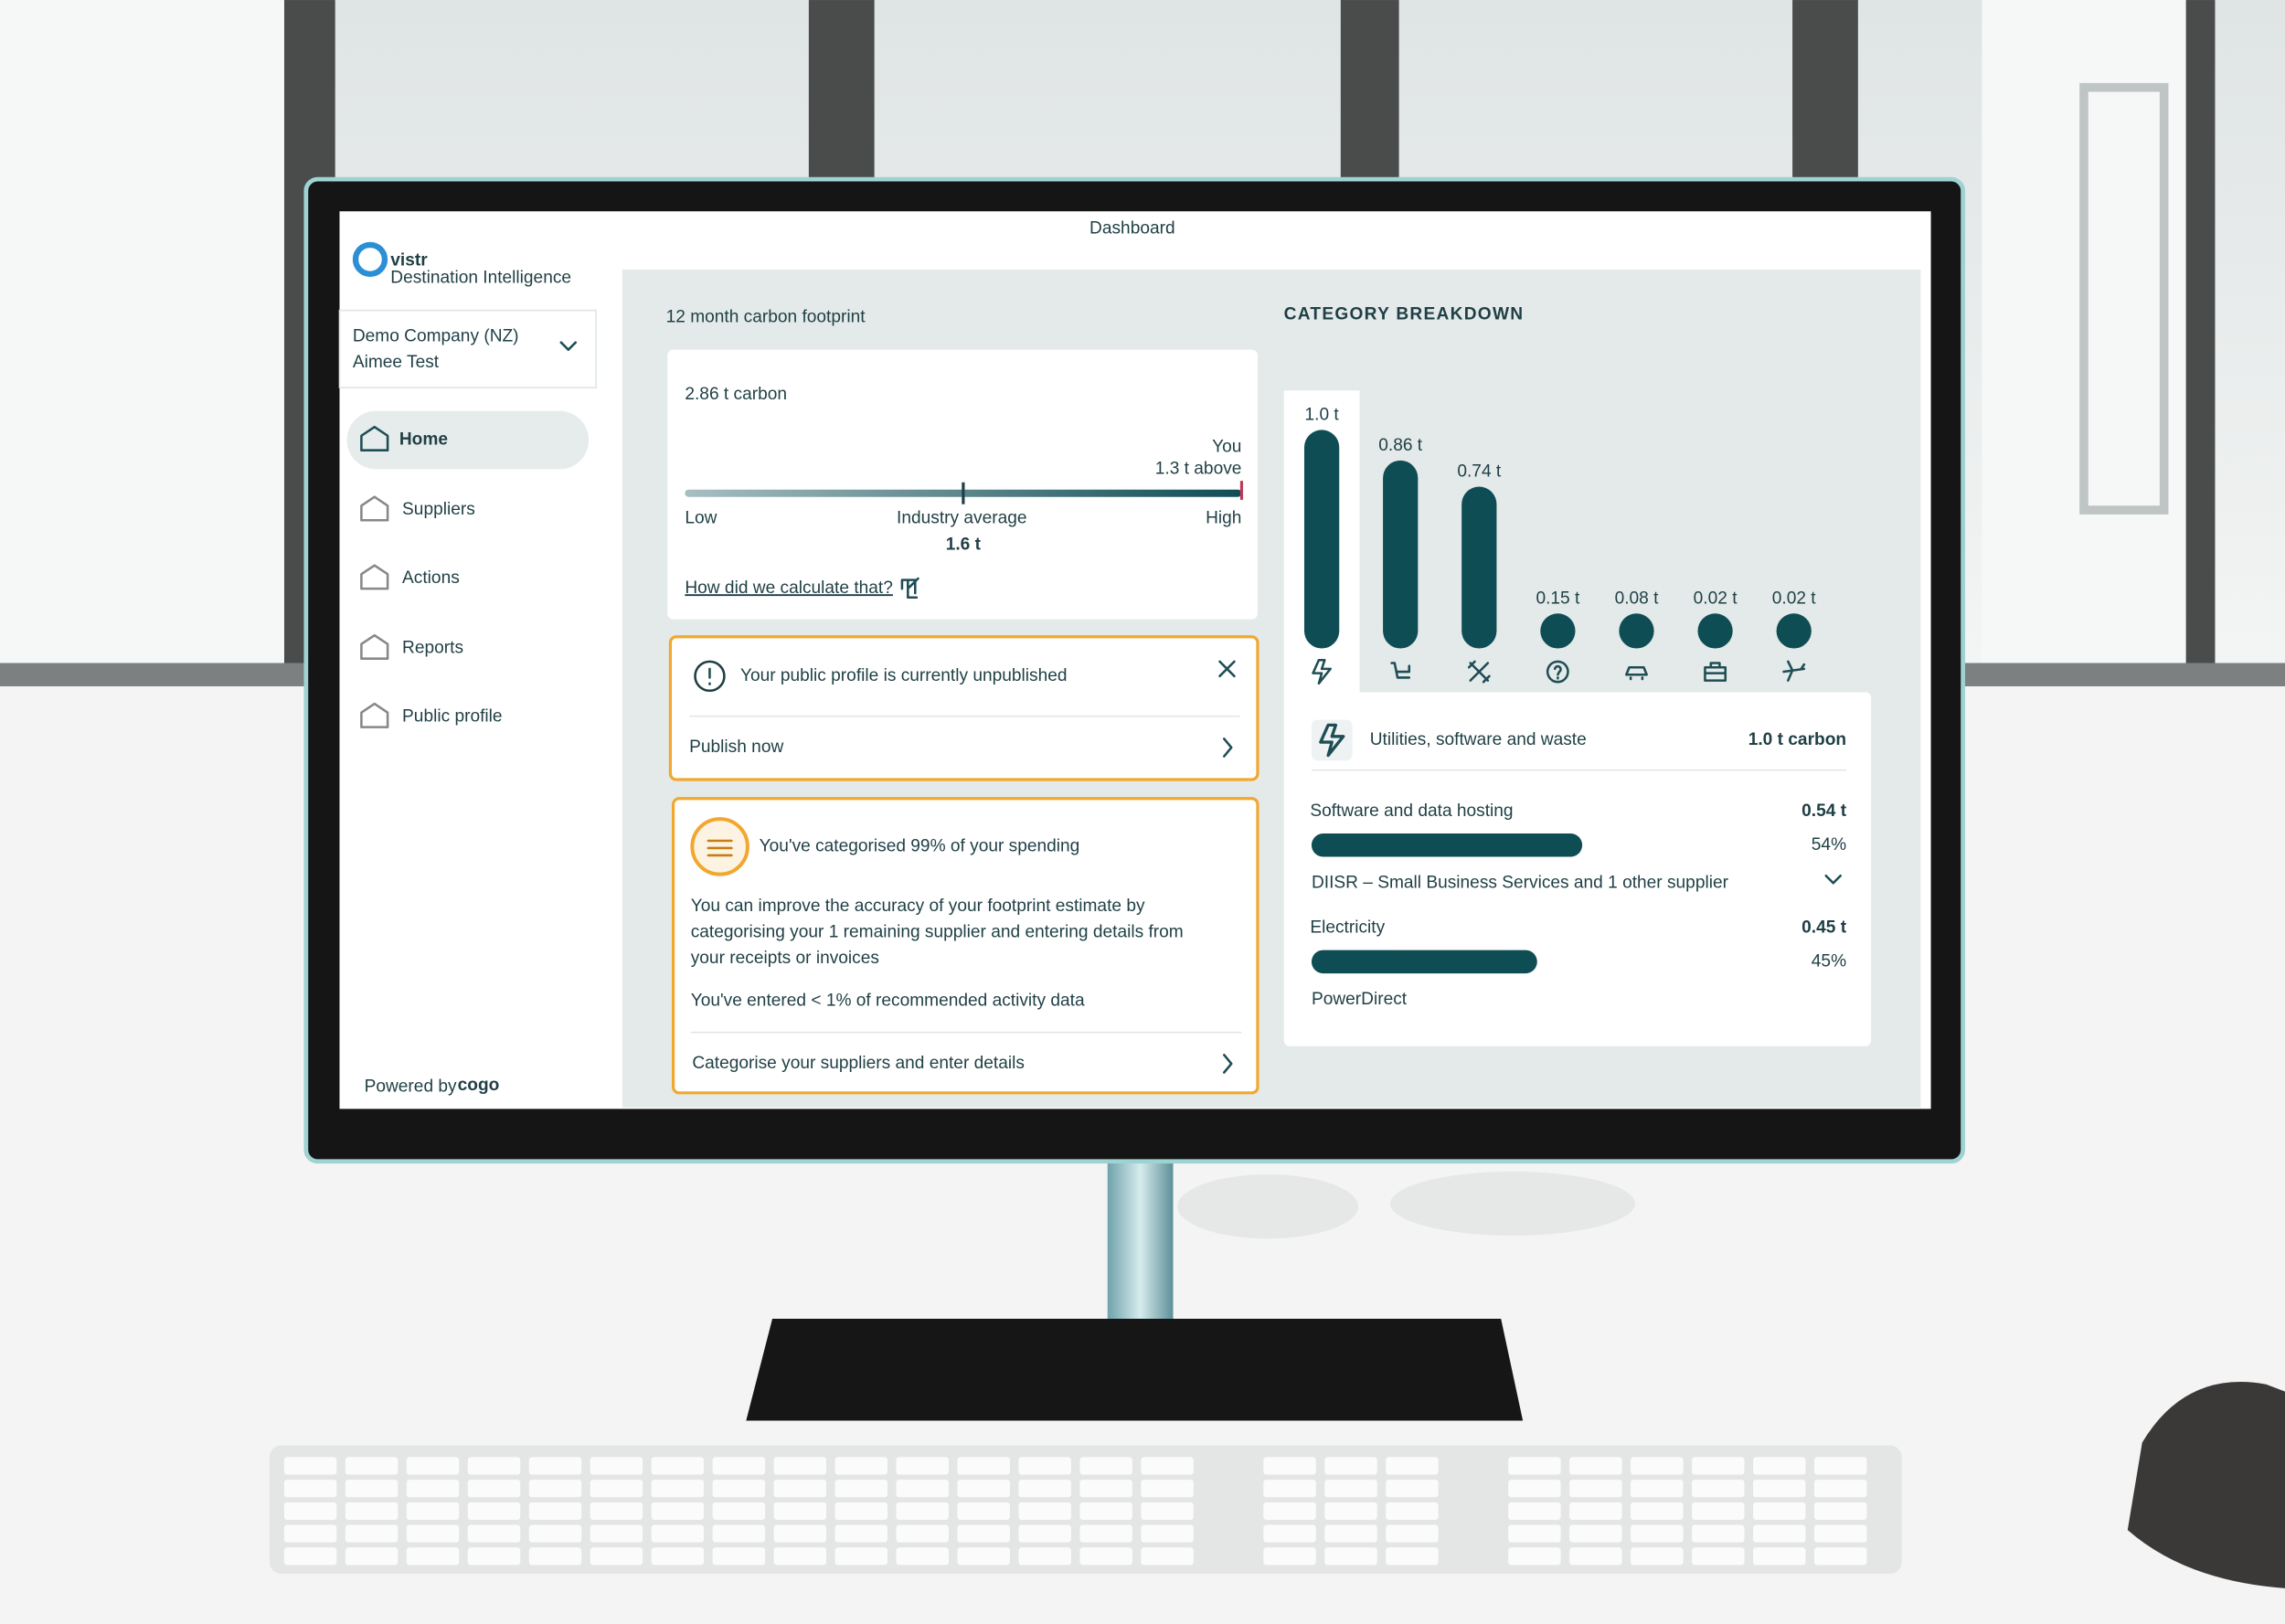 The width and height of the screenshot is (2285, 1624). I want to click on nav-item: Reports, so click(432, 649).